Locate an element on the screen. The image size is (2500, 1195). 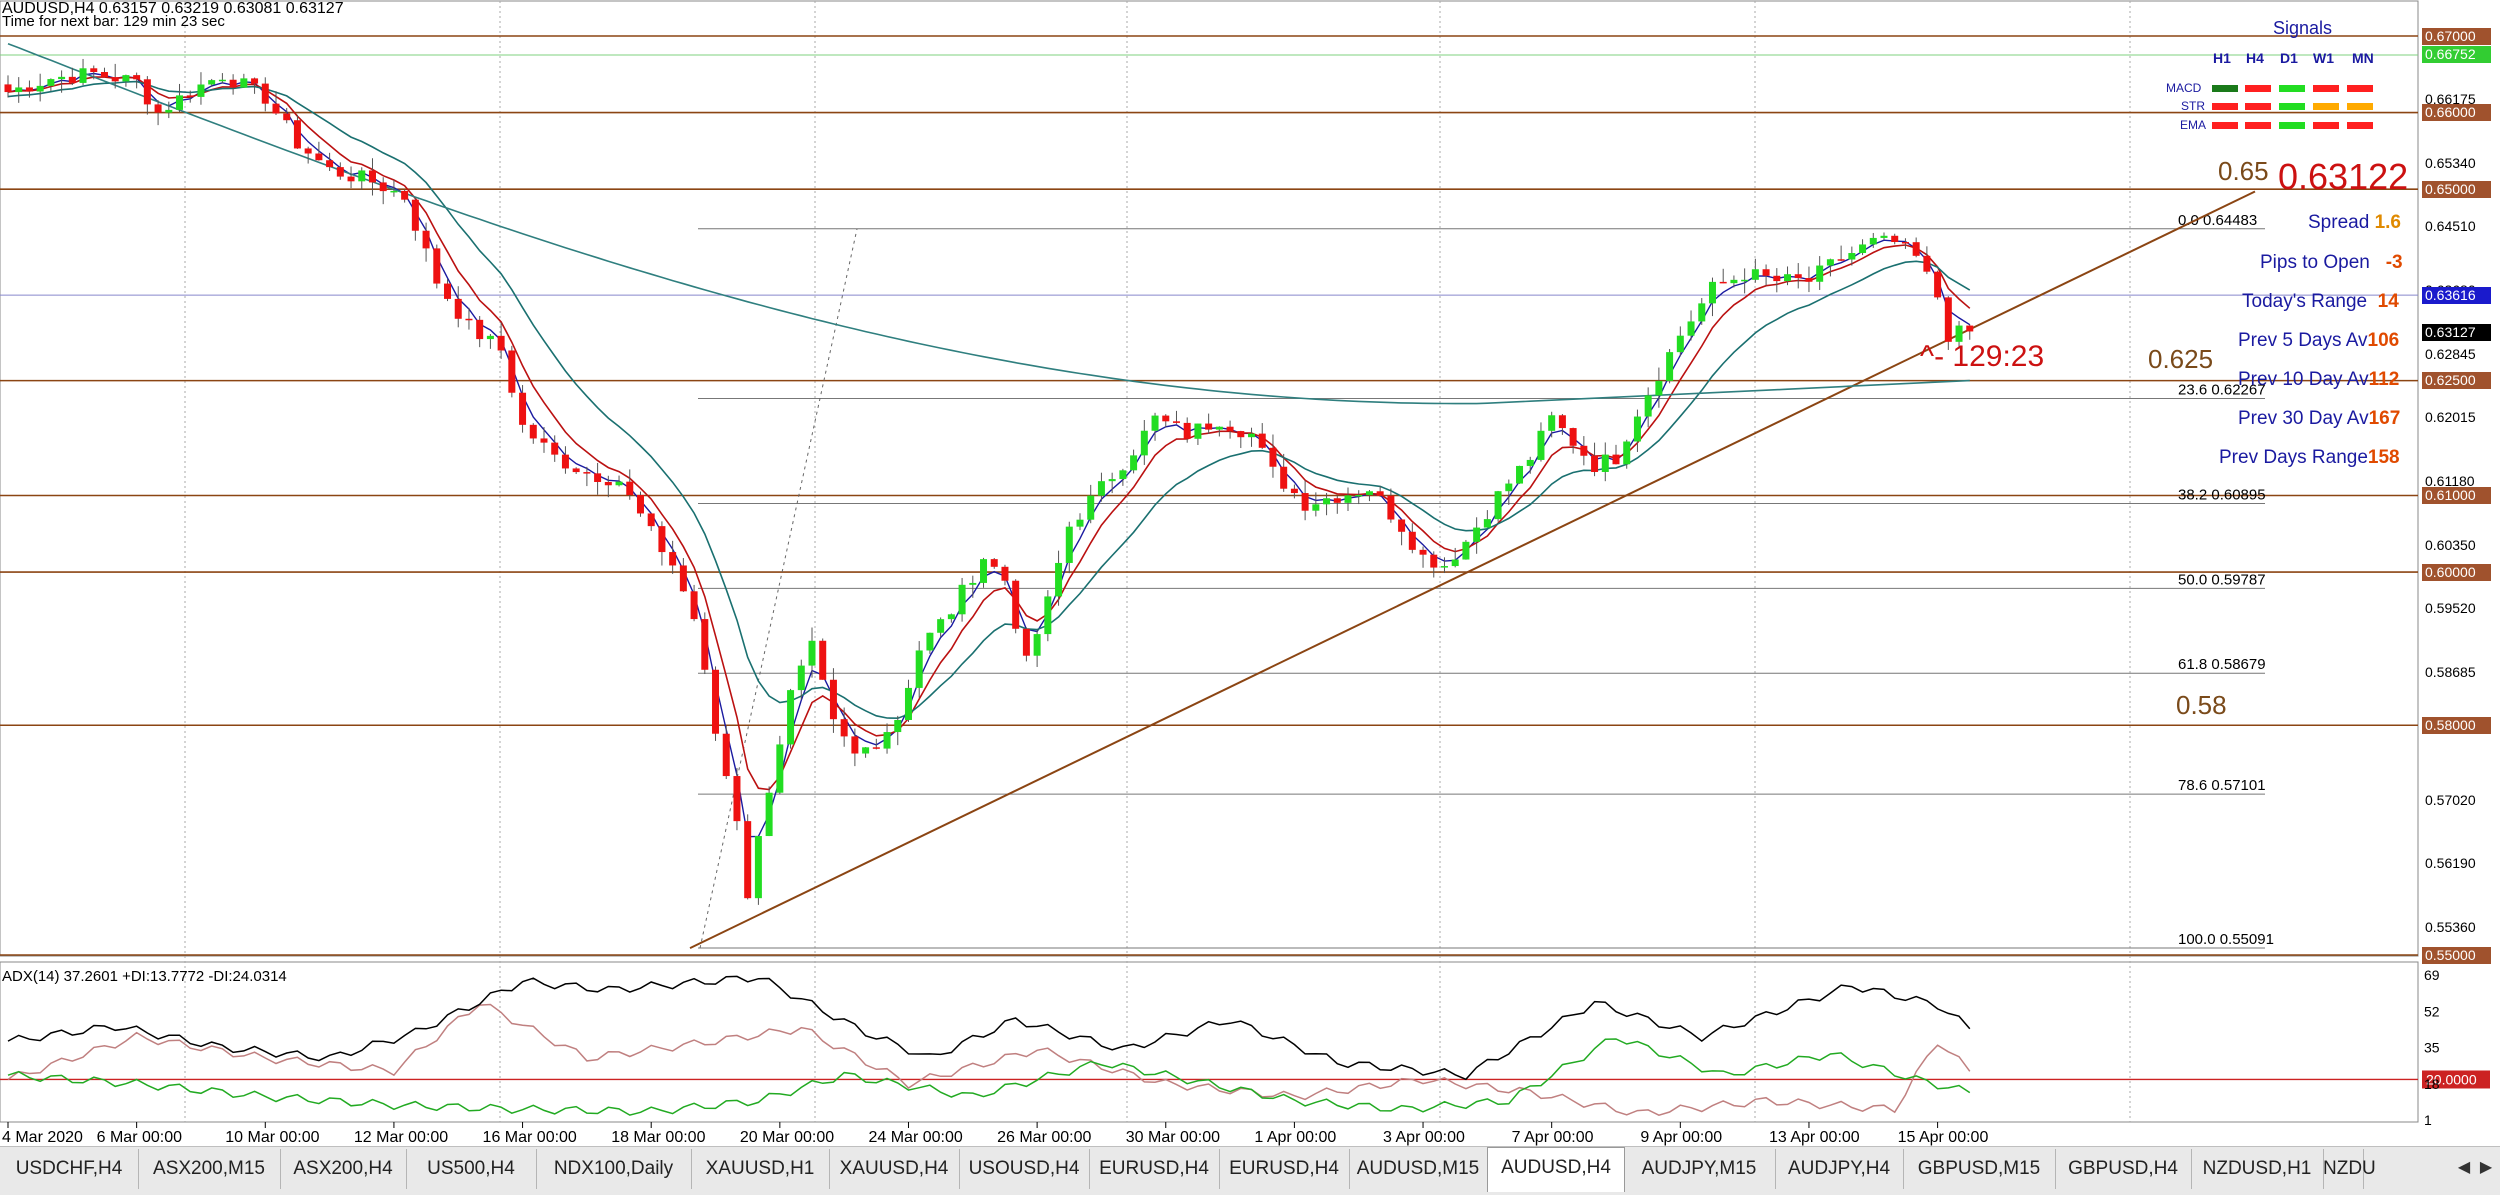
symbol-tab: USDCHF,H4 is located at coordinates (69, 1169).